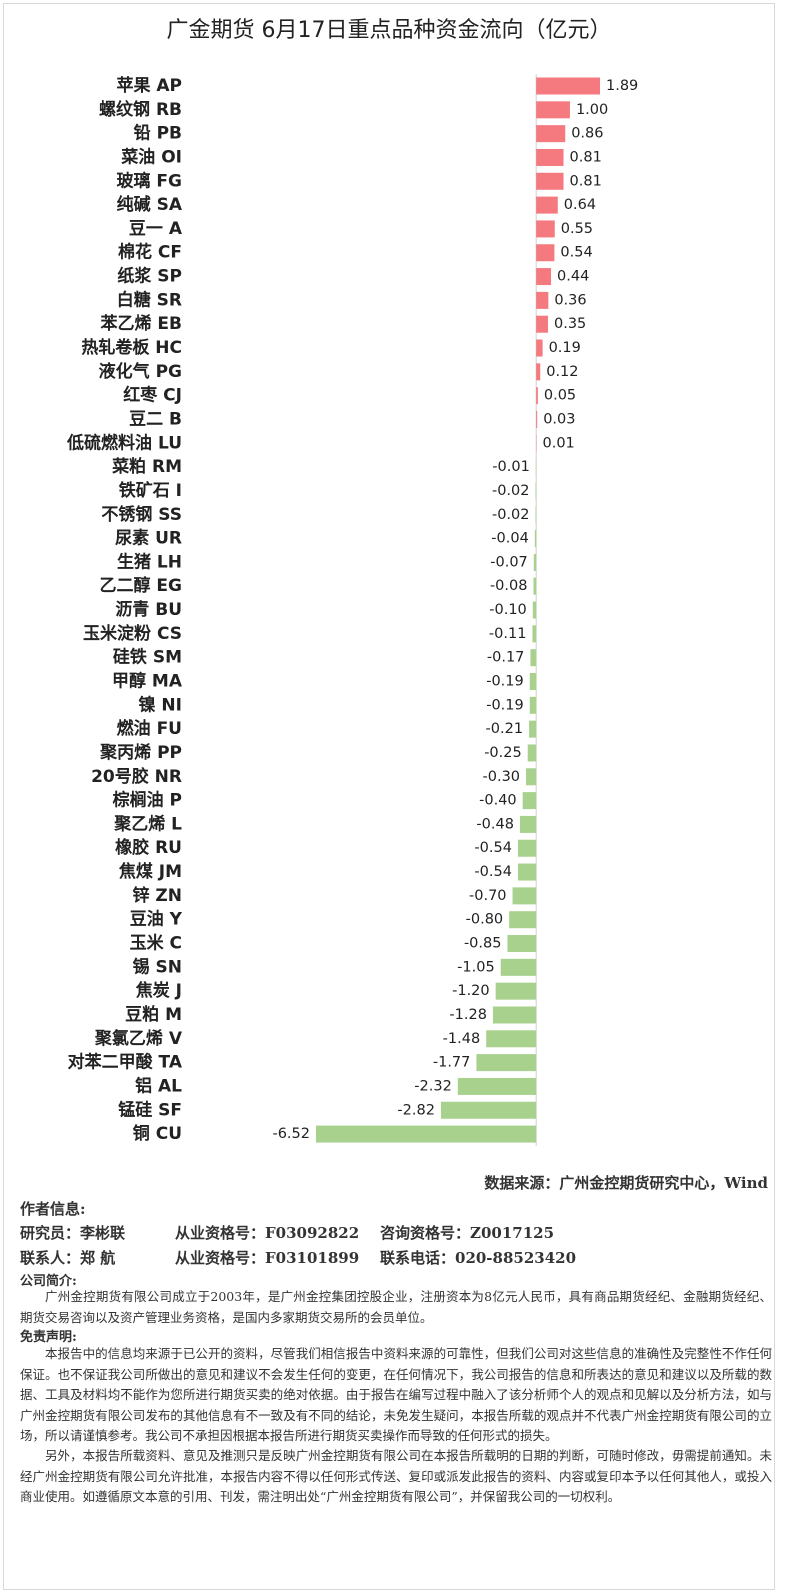 The image size is (788, 1596). I want to click on value-label: -0.30, so click(502, 777).